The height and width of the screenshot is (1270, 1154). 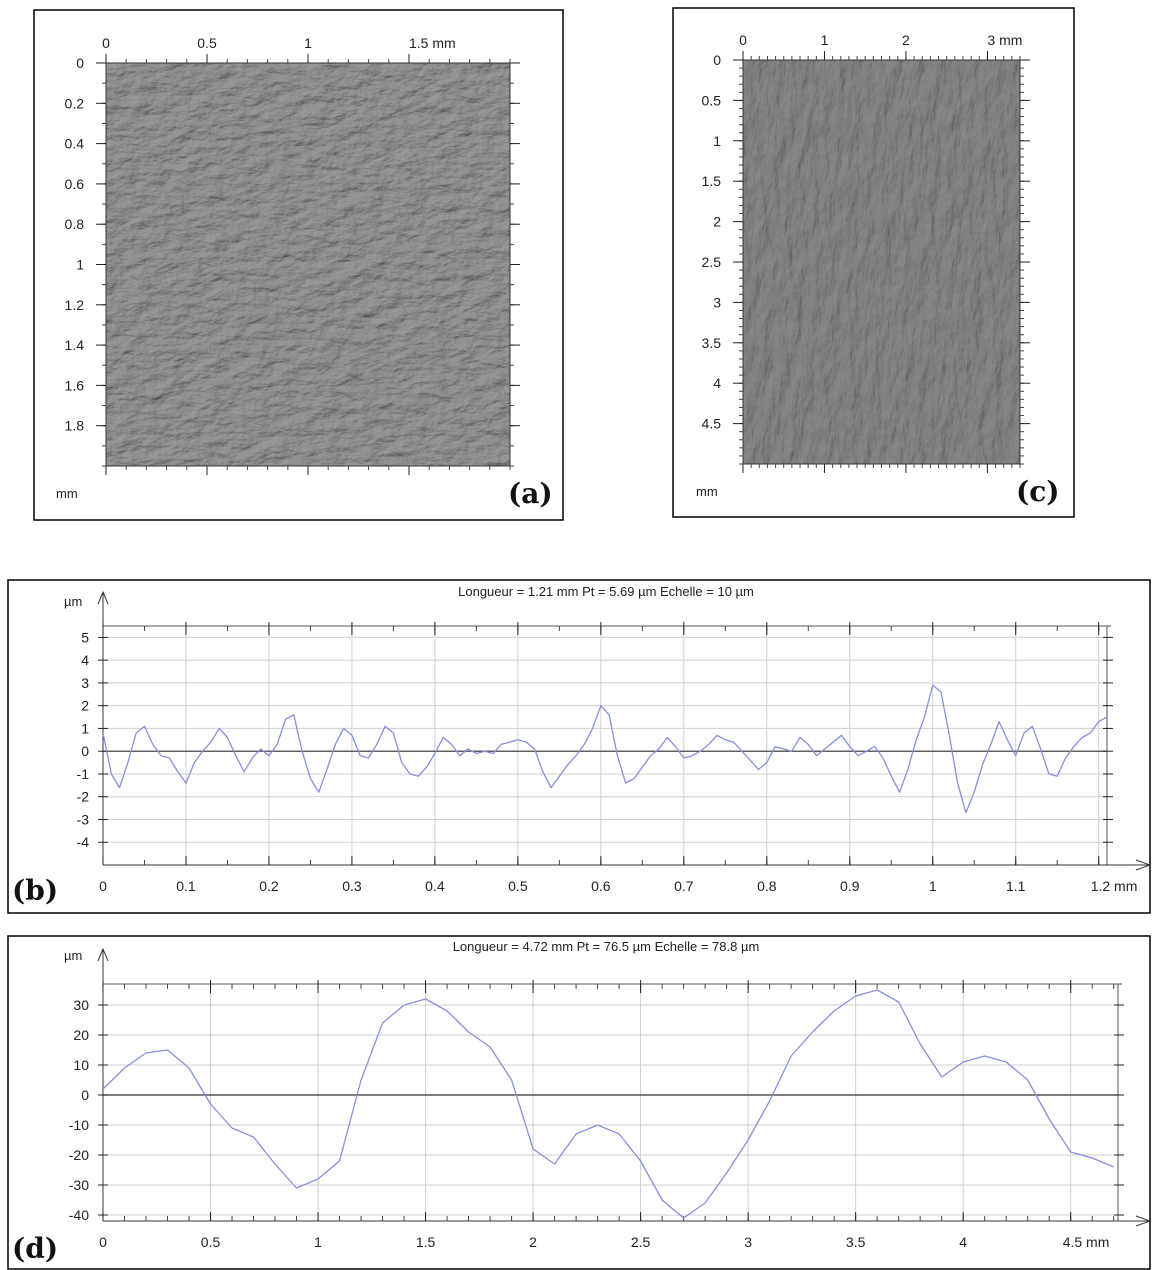 I want to click on d-x-tick-label: 1.5, so click(x=426, y=1242).